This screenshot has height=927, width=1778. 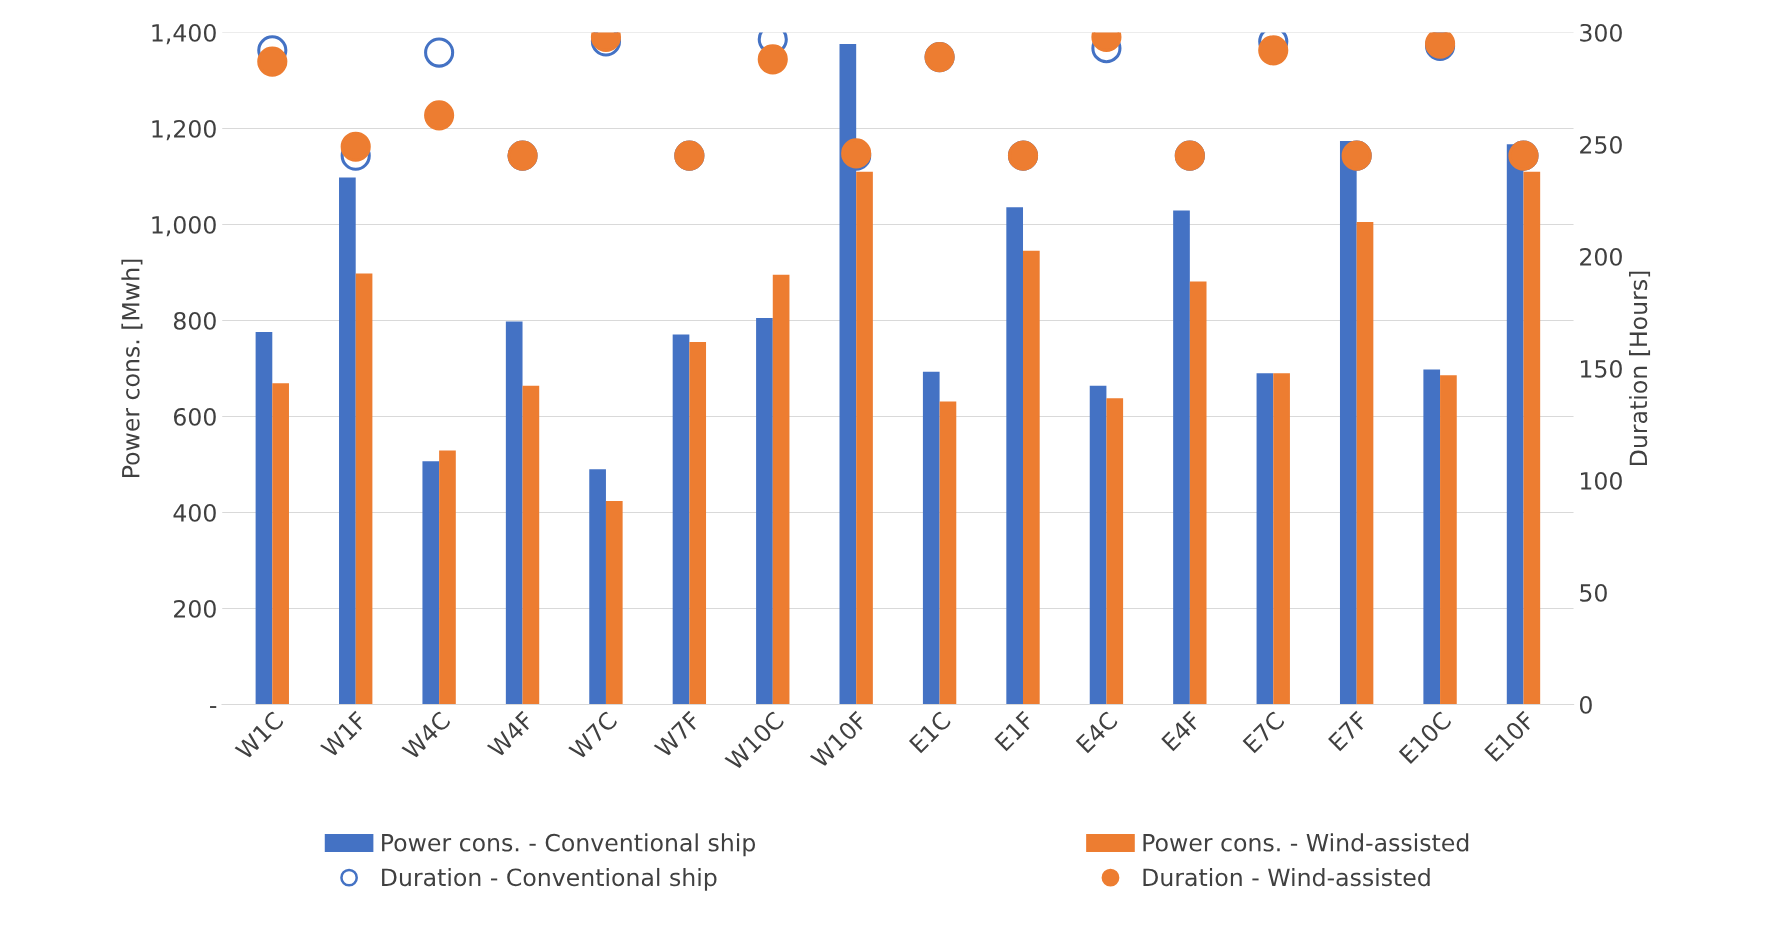 I want to click on legend-label: Power cons. - Conventional ship, so click(x=569, y=845).